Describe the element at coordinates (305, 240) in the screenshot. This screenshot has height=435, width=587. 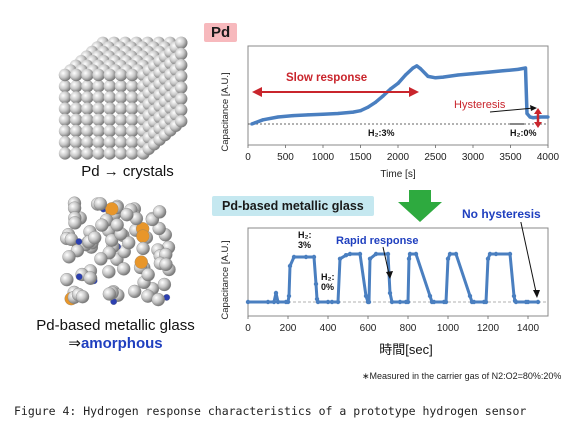
I see `bottom-h2-3-label: H₂: 3%` at that location.